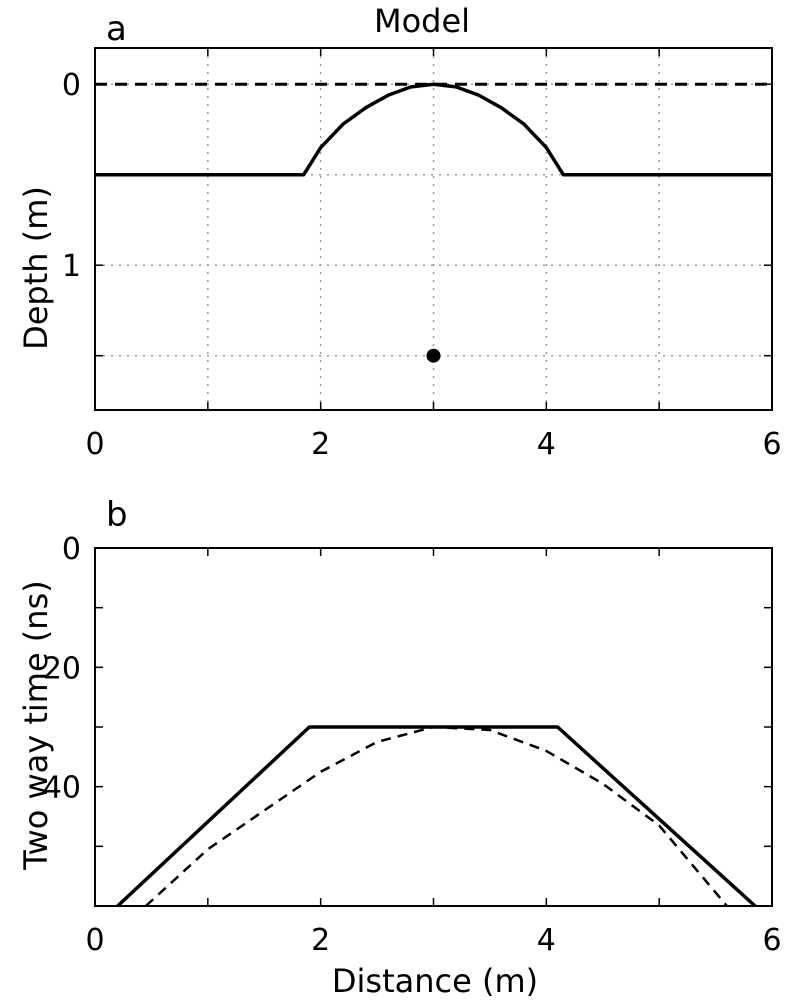  What do you see at coordinates (116, 29) in the screenshot?
I see `panel-a-label: a` at bounding box center [116, 29].